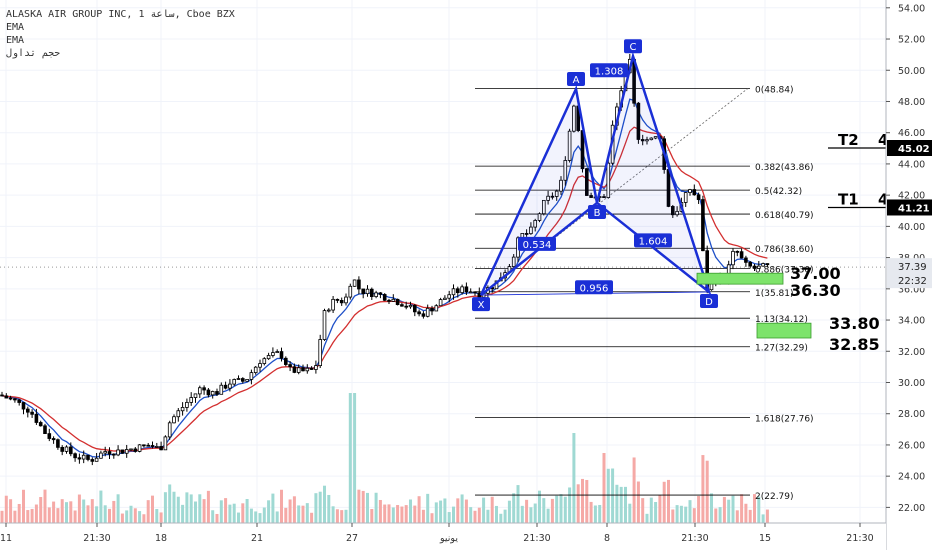  I want to click on fib-level-label: 0.382(43.86), so click(784, 168).